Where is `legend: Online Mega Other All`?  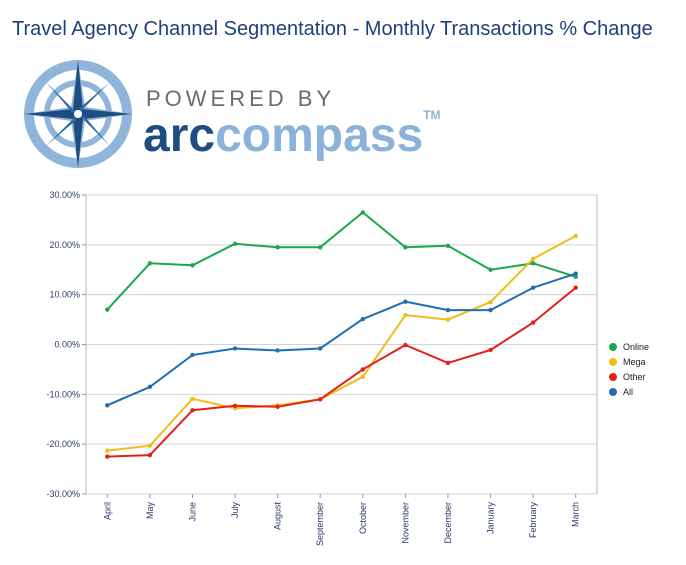 legend: Online Mega Other All is located at coordinates (629, 369).